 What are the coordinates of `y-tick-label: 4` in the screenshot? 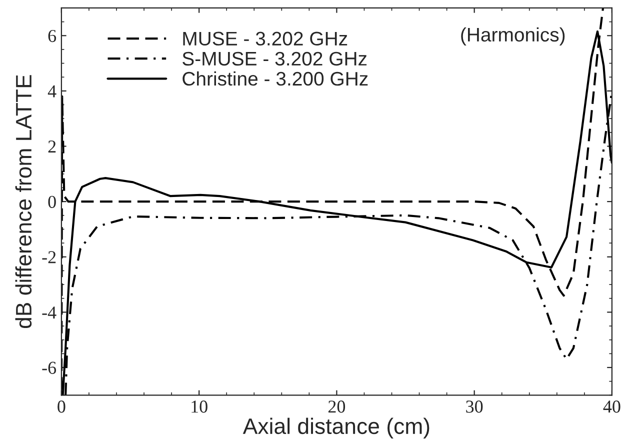 It's located at (52, 91).